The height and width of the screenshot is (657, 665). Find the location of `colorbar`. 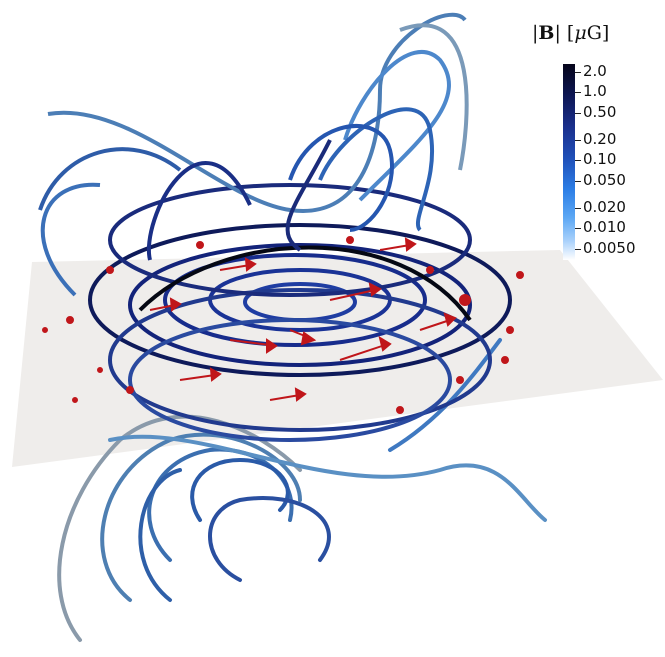

colorbar is located at coordinates (569, 162).